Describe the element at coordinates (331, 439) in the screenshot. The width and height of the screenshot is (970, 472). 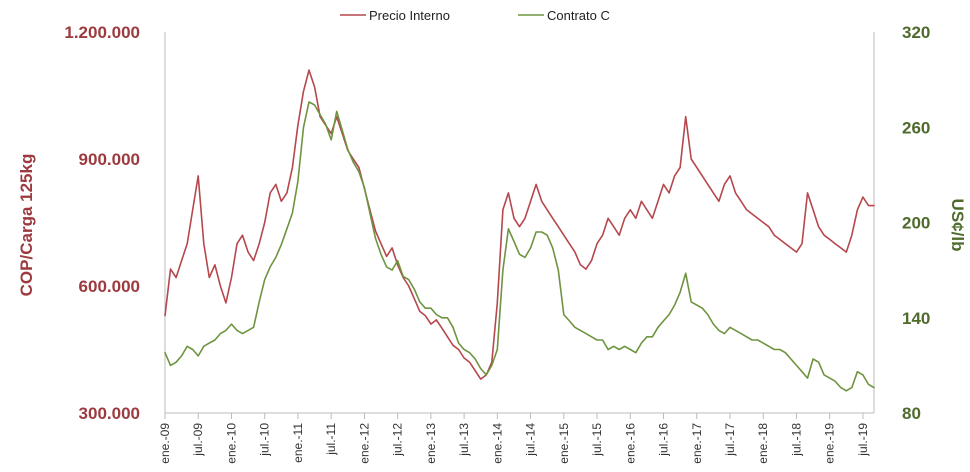
I see `x-tick-label: jul.-11` at that location.